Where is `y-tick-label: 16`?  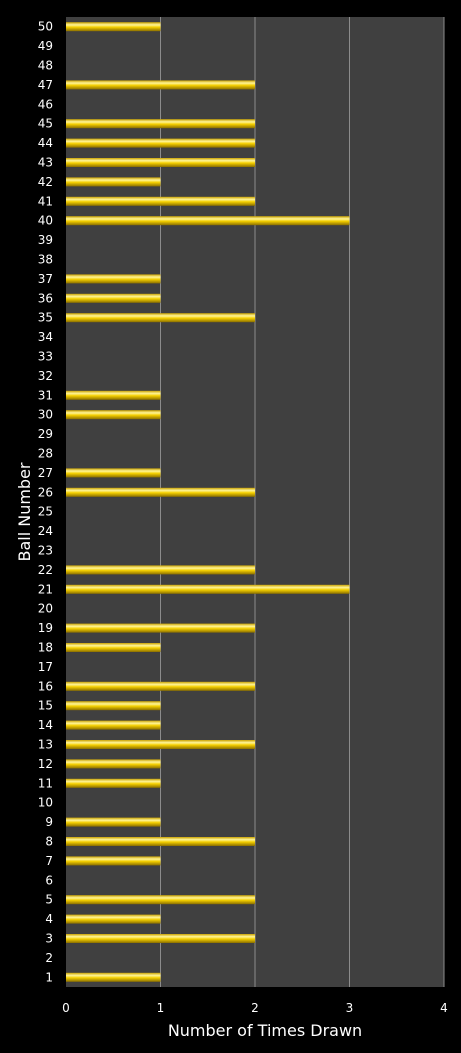 y-tick-label: 16 is located at coordinates (45, 686).